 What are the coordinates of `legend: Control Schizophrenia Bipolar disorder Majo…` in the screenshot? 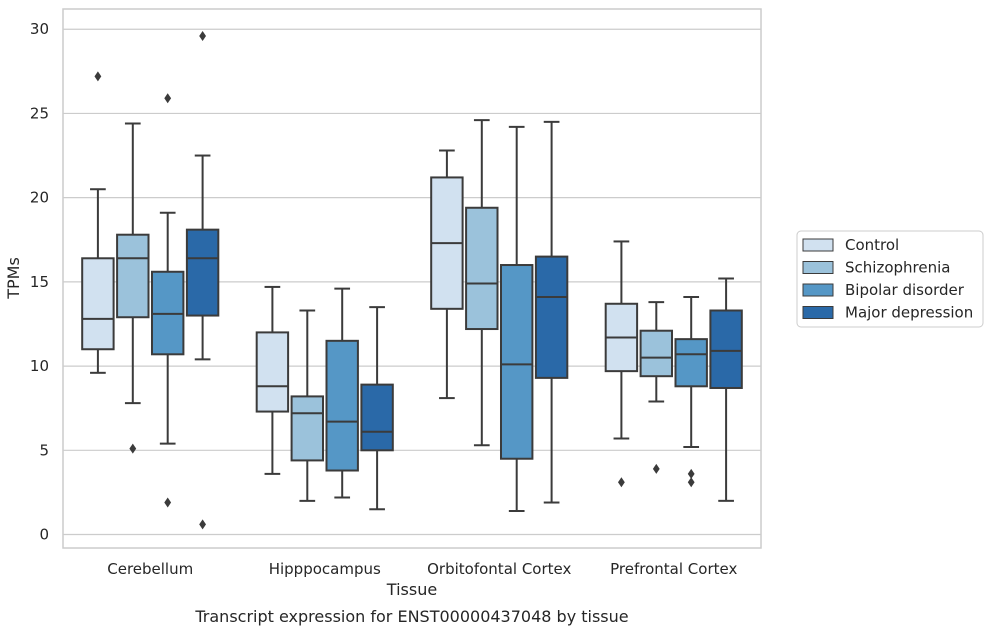 It's located at (890, 279).